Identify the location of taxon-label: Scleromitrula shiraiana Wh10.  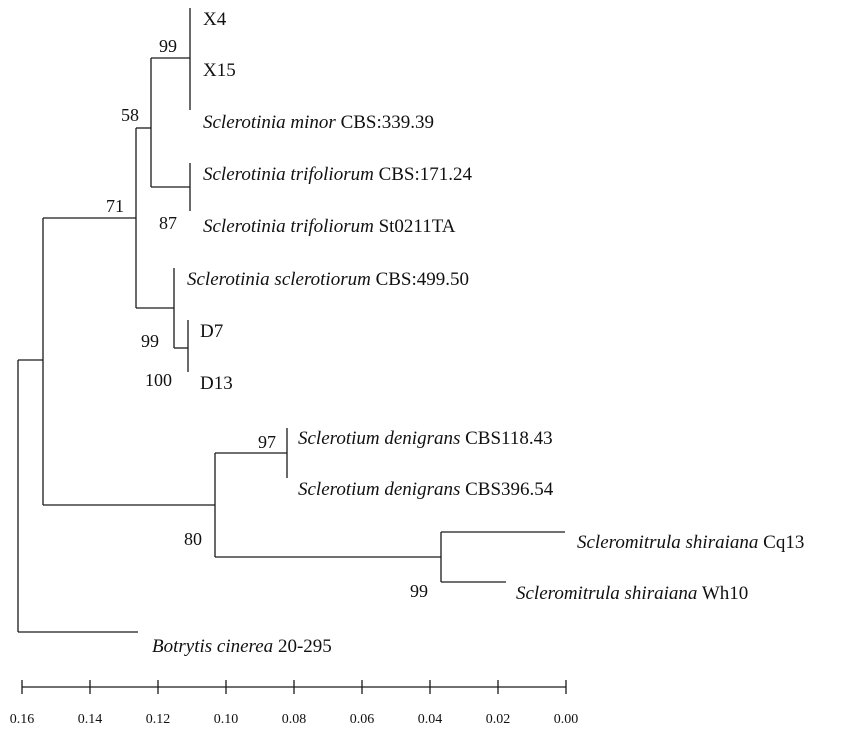
(632, 593).